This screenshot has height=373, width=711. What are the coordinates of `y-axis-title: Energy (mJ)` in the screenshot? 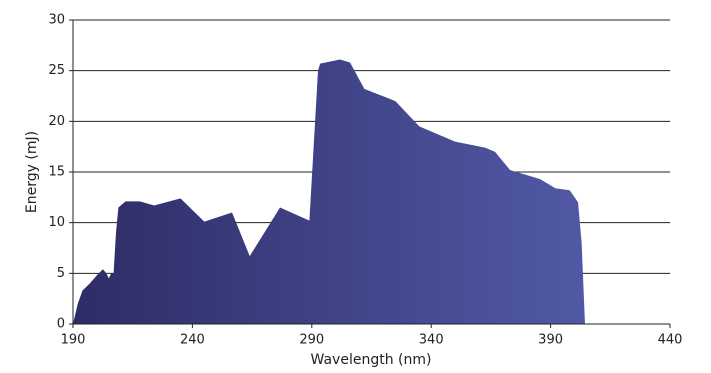 It's located at (32, 172).